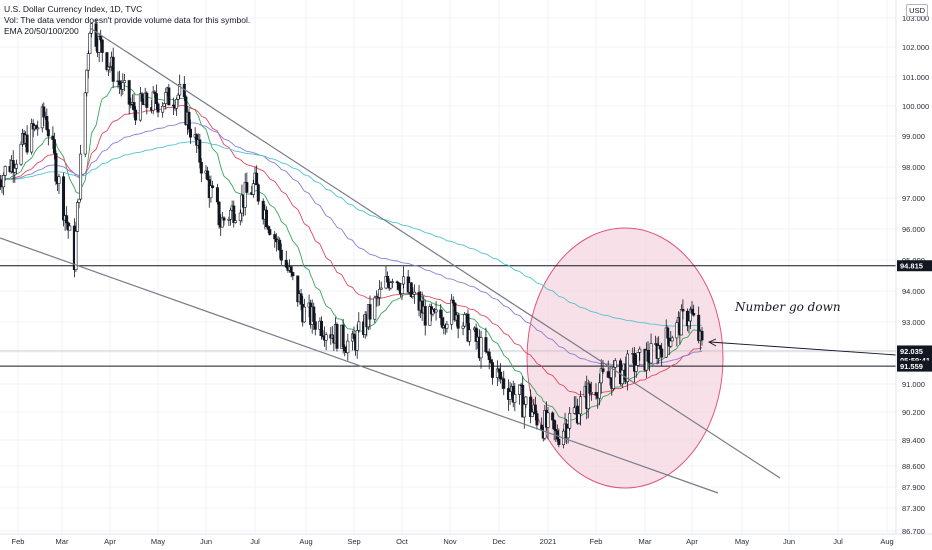 This screenshot has height=550, width=932. What do you see at coordinates (913, 508) in the screenshot?
I see `price-tick-label: 87.300` at bounding box center [913, 508].